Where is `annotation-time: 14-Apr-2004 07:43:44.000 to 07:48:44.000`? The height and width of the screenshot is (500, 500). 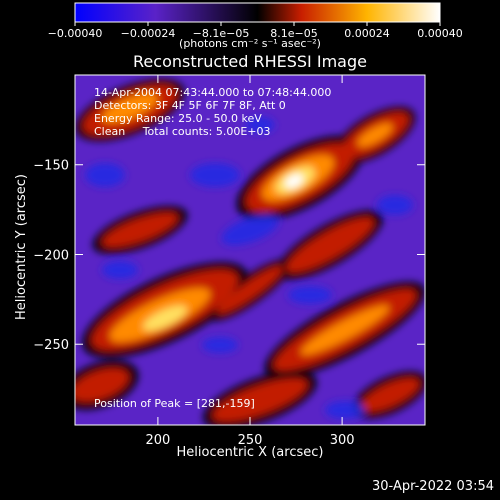
annotation-time: 14-Apr-2004 07:43:44.000 to 07:48:44.000 is located at coordinates (213, 92).